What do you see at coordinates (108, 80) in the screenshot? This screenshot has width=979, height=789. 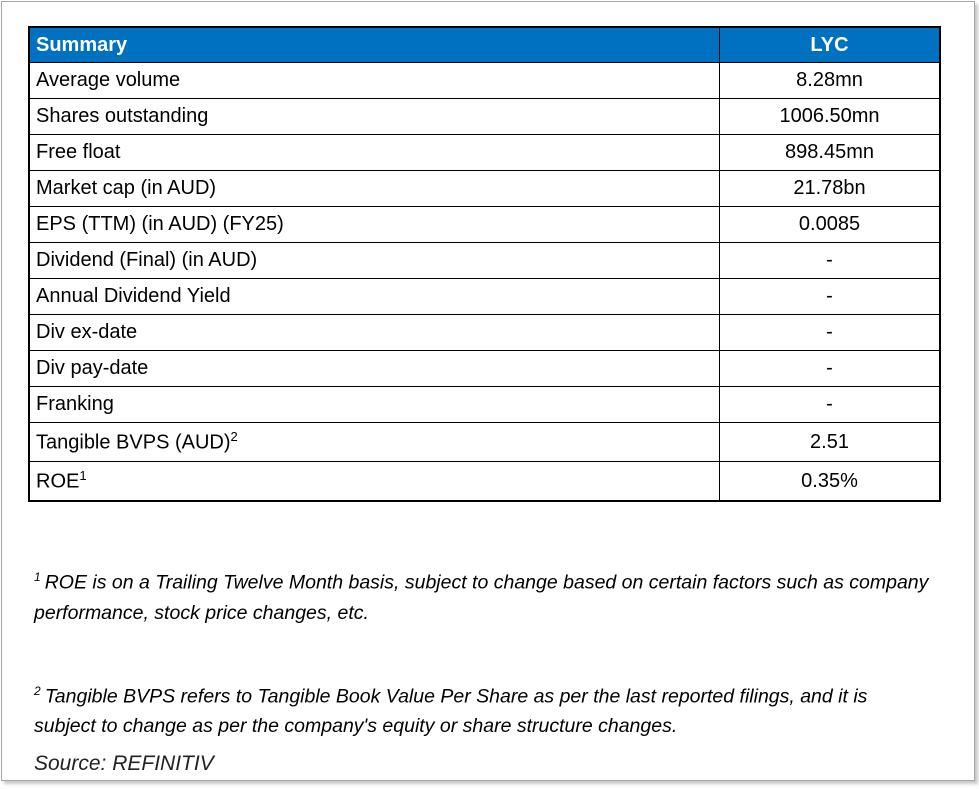 I see `label: Average volume` at bounding box center [108, 80].